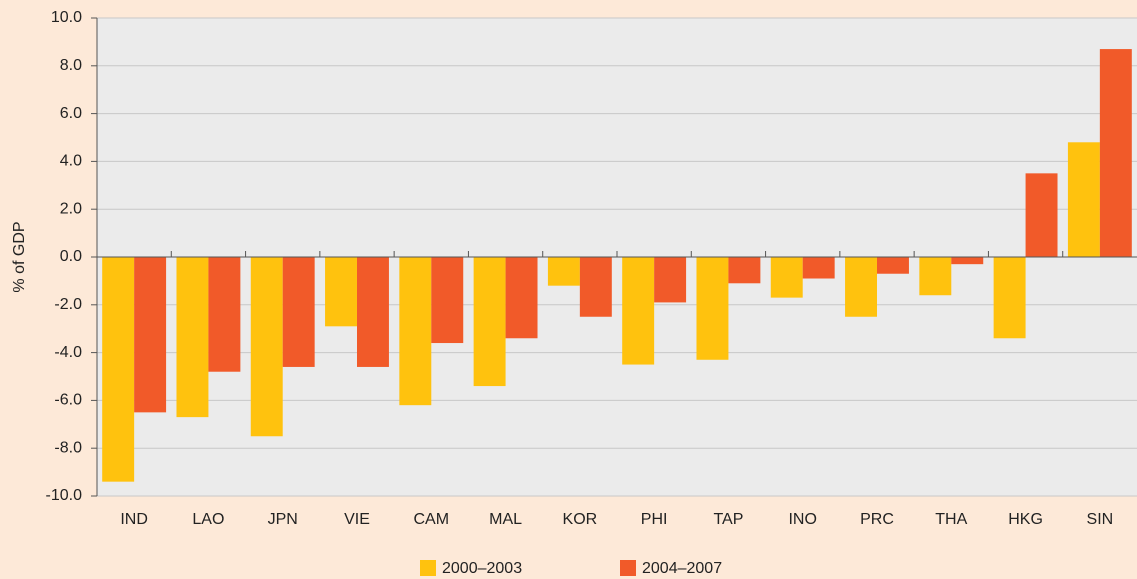  Describe the element at coordinates (1025, 519) in the screenshot. I see `x-tick-label: HKG` at that location.